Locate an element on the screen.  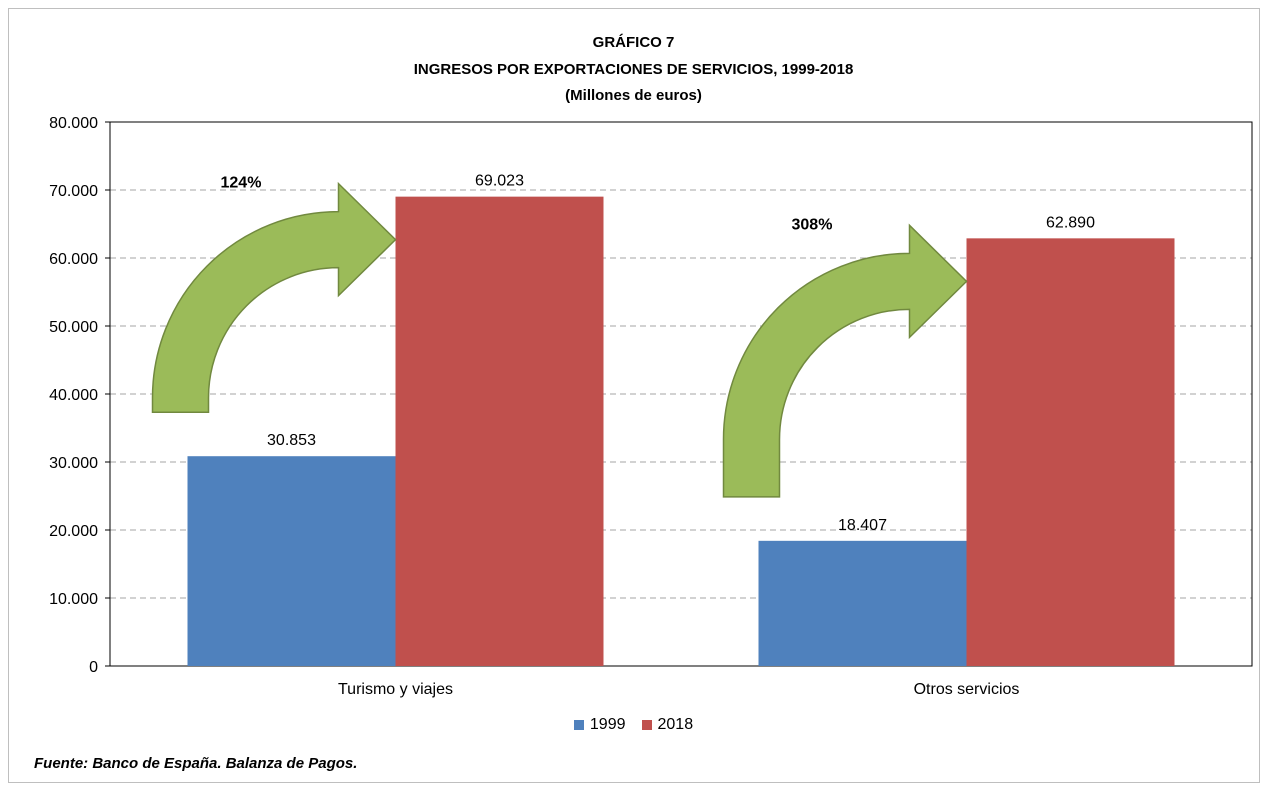
legend: 1999 2018 is located at coordinates (633, 725).